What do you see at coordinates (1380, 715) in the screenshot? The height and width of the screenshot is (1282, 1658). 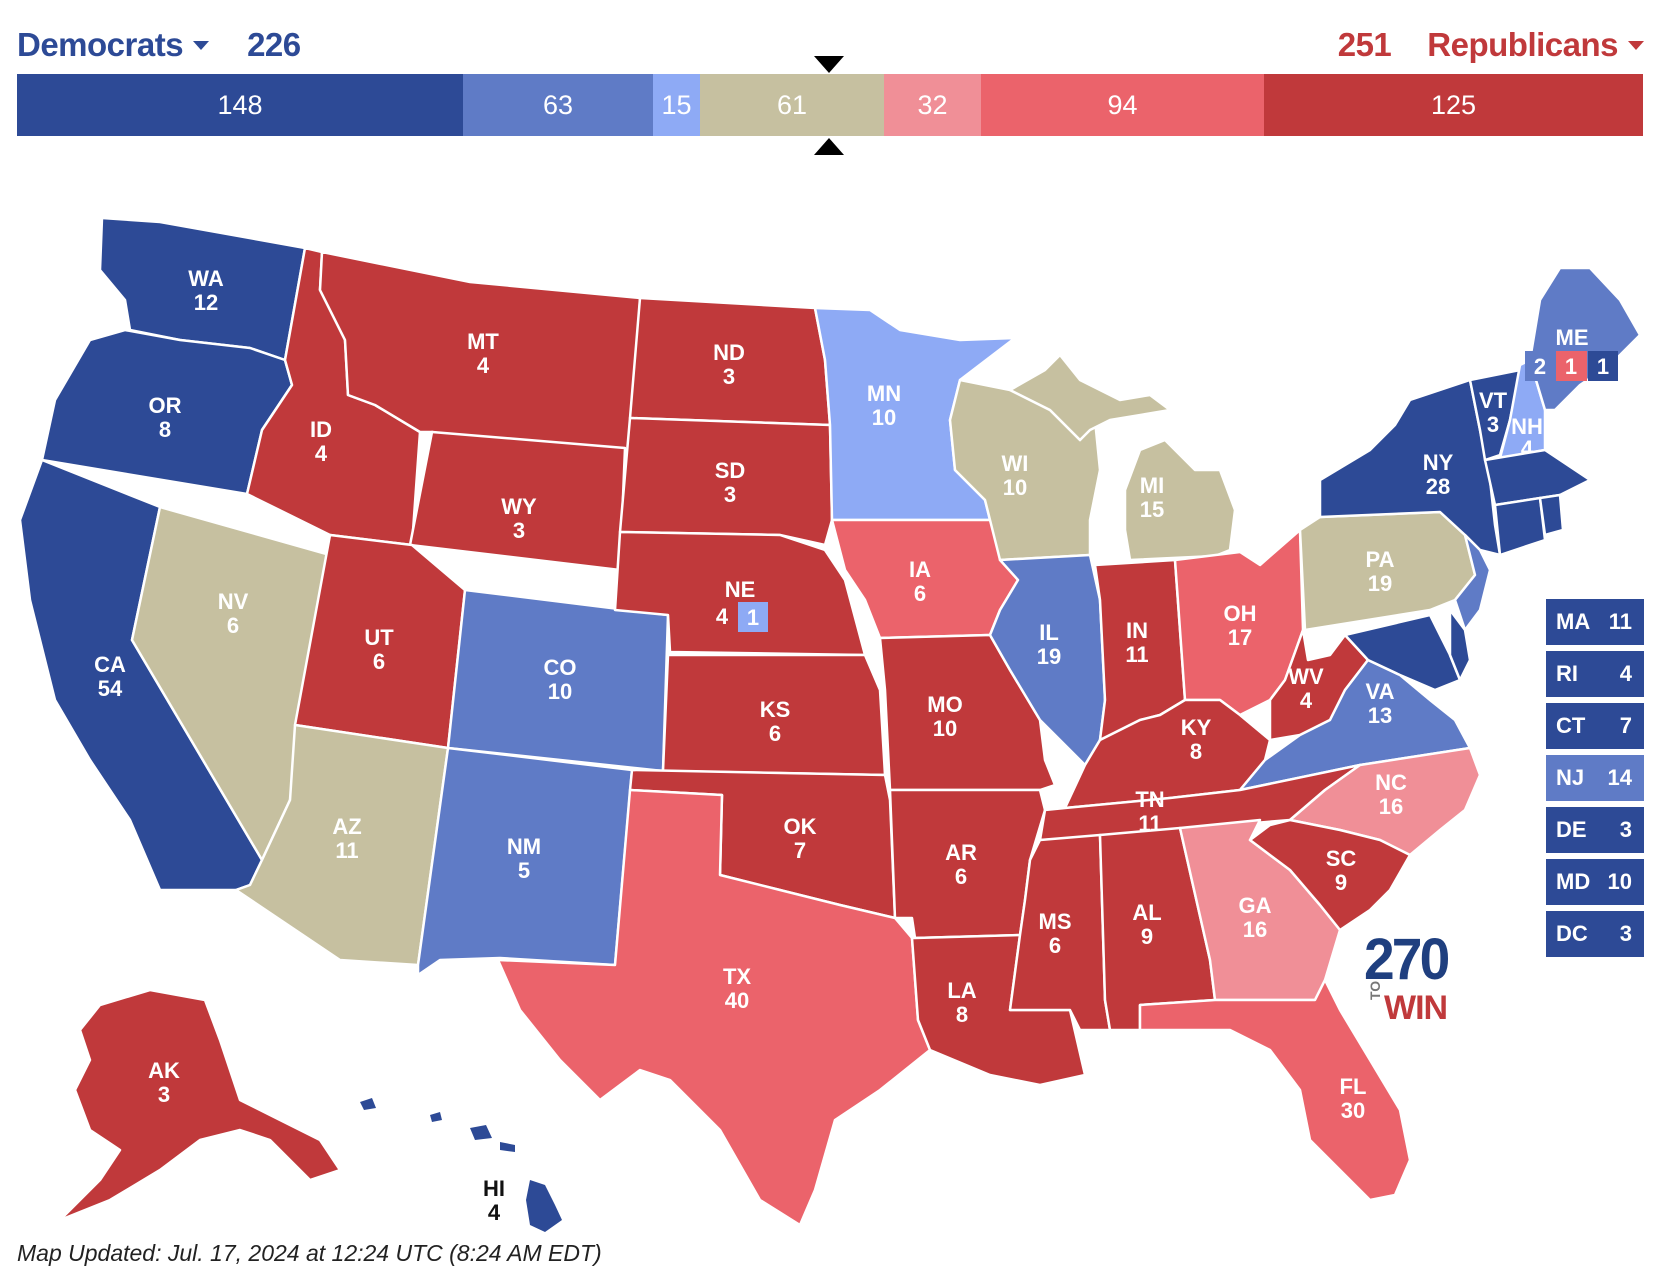 I see `state-ev: 13` at bounding box center [1380, 715].